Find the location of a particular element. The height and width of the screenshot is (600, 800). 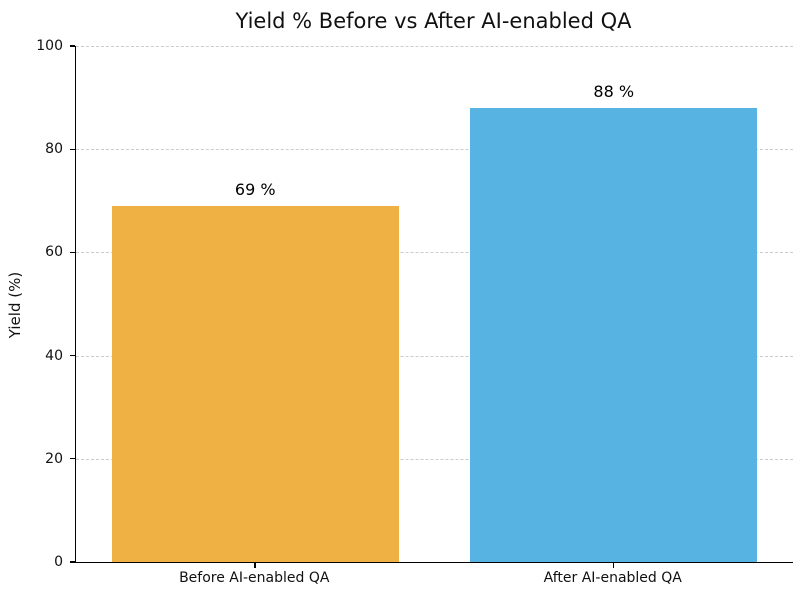

x-tick-mark-after-ai-enabled-qa is located at coordinates (613, 565).